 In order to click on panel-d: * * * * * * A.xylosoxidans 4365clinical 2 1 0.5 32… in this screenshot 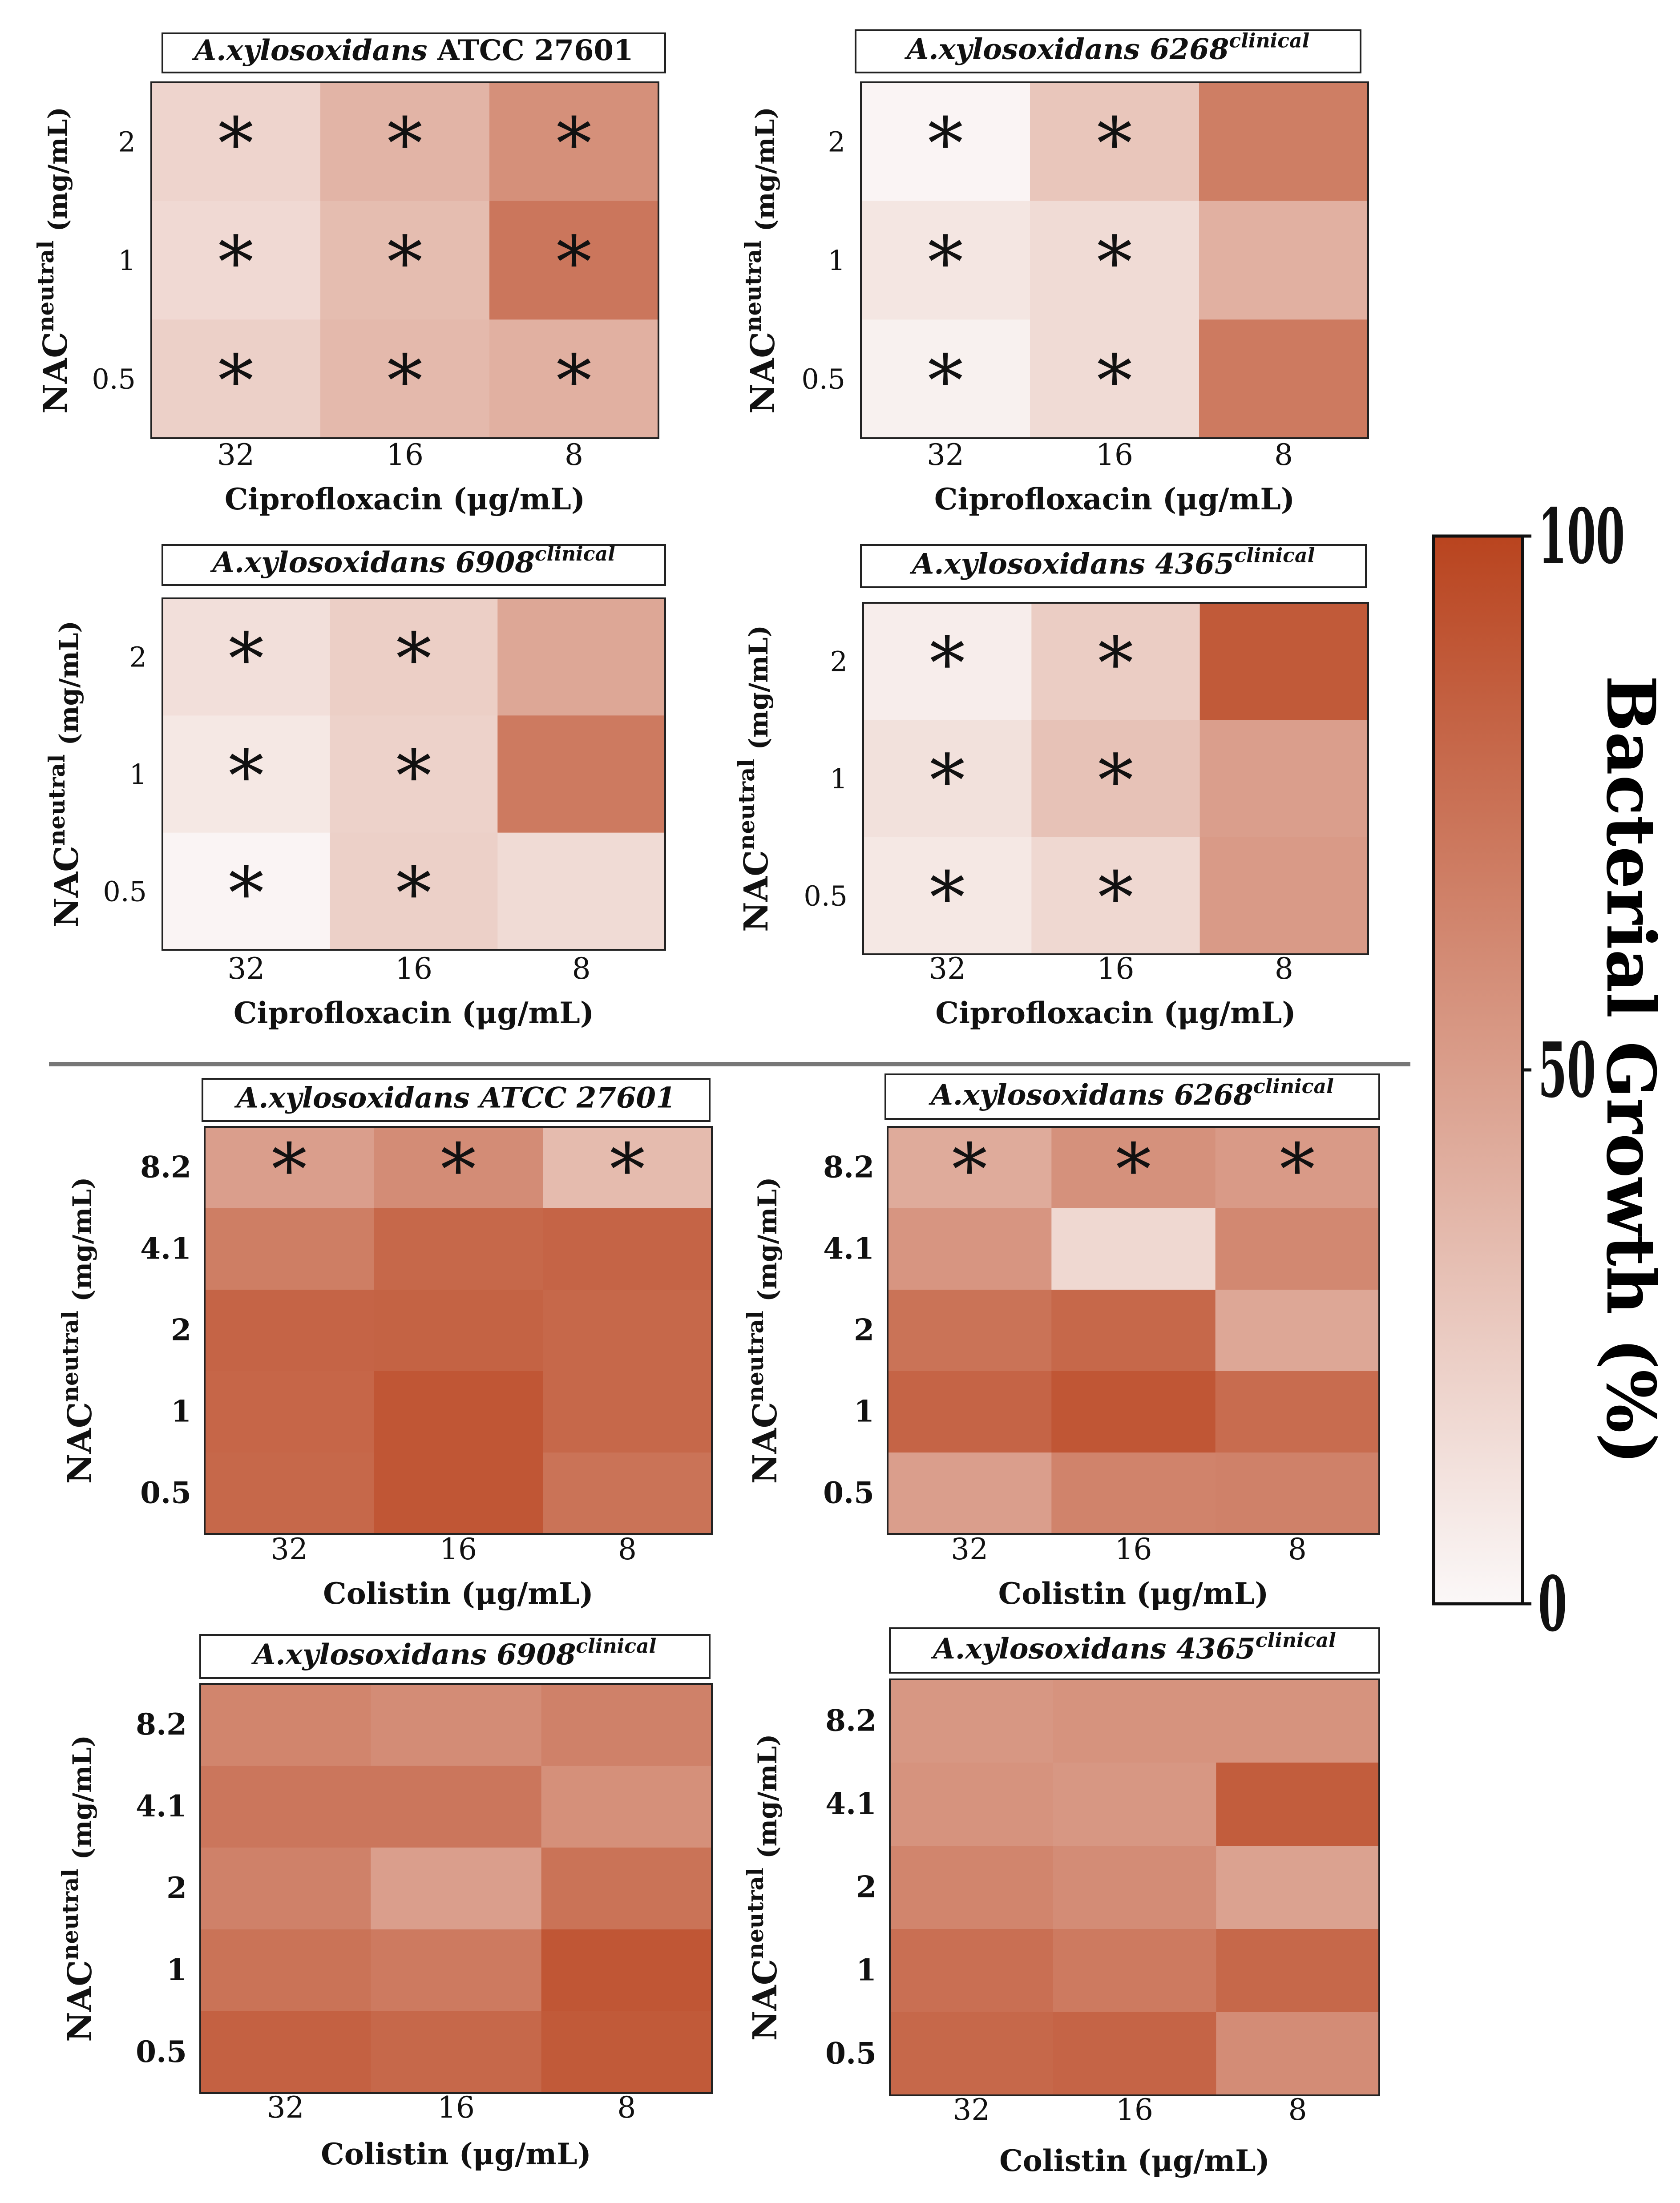, I will do `click(1051, 787)`.